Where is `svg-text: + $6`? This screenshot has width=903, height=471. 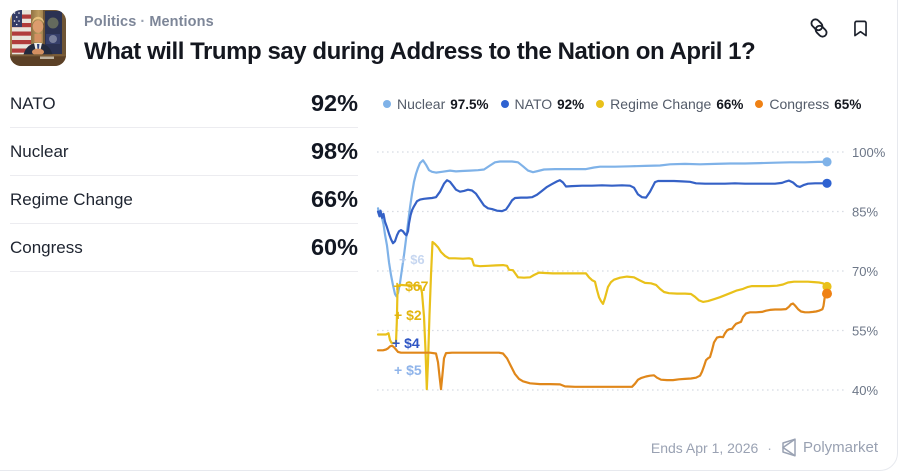 svg-text: + $6 is located at coordinates (412, 259).